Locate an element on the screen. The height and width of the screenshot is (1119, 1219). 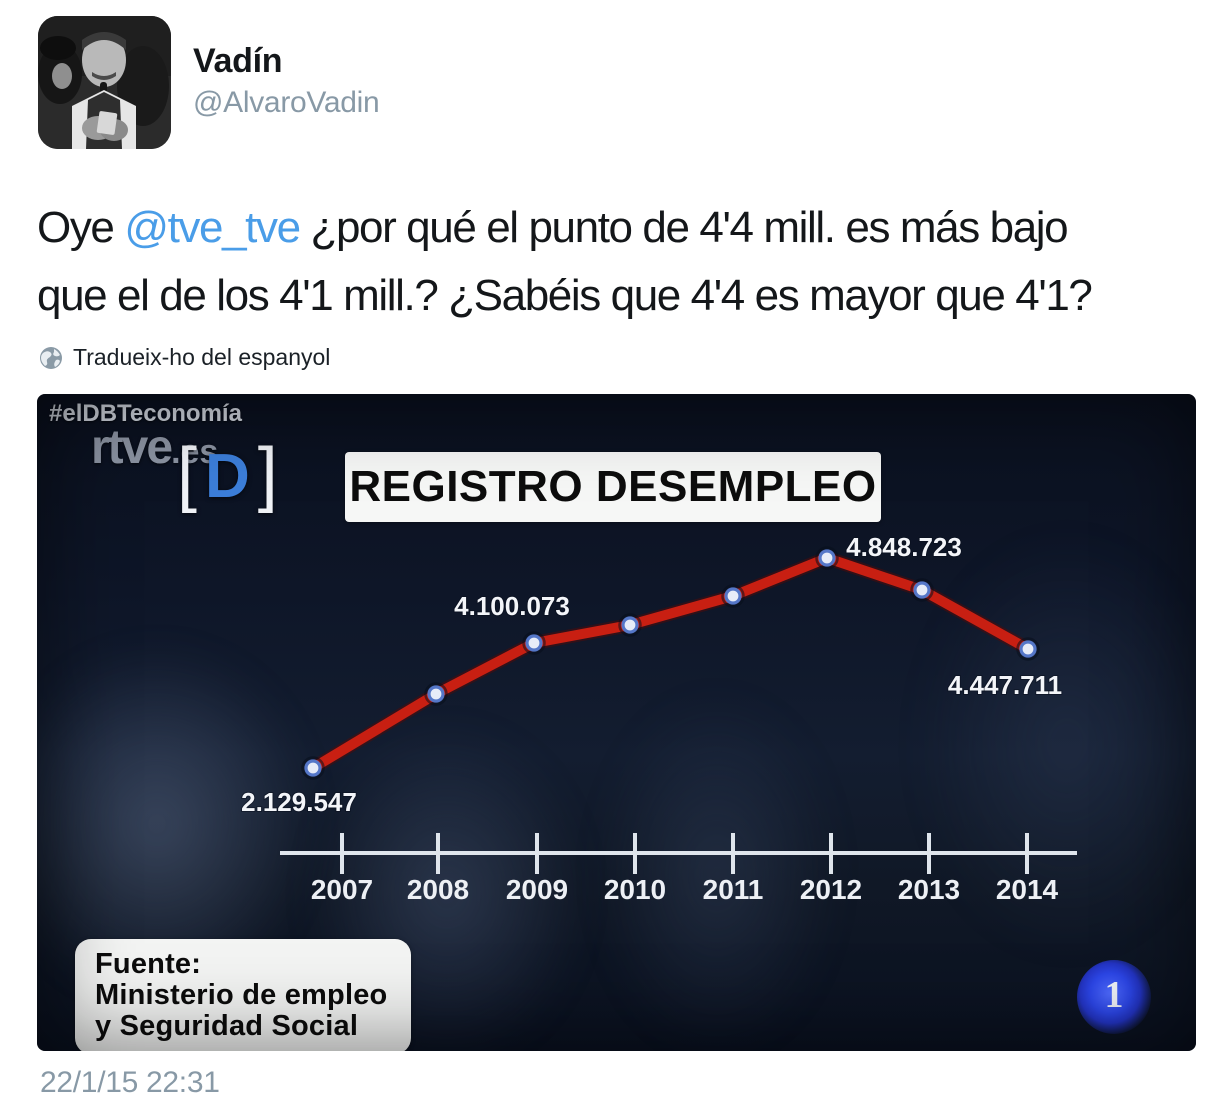
tve1-channel-logo: 1 is located at coordinates (1114, 997).